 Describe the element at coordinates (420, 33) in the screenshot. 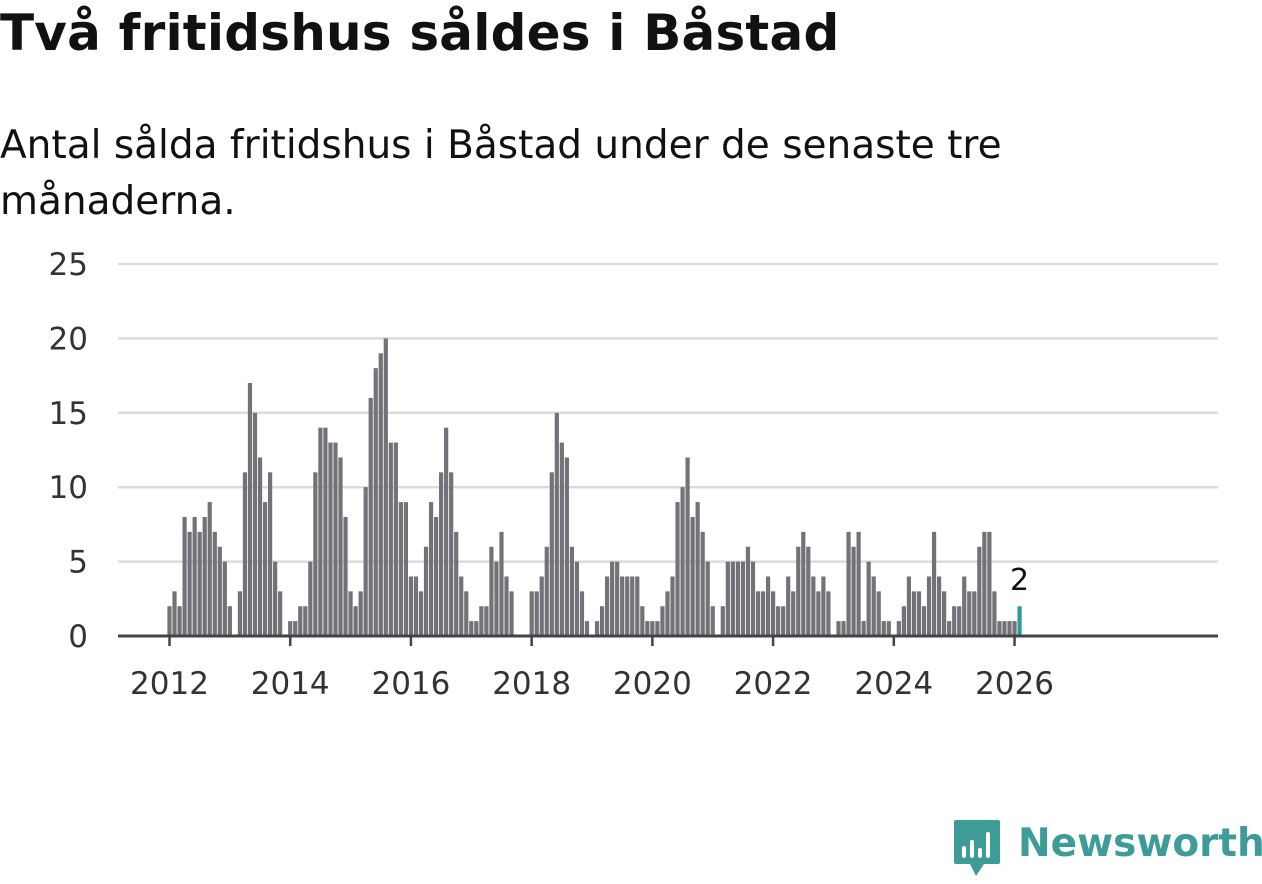

I see `chart-title: Två fritidshus såldes i Båstad` at that location.